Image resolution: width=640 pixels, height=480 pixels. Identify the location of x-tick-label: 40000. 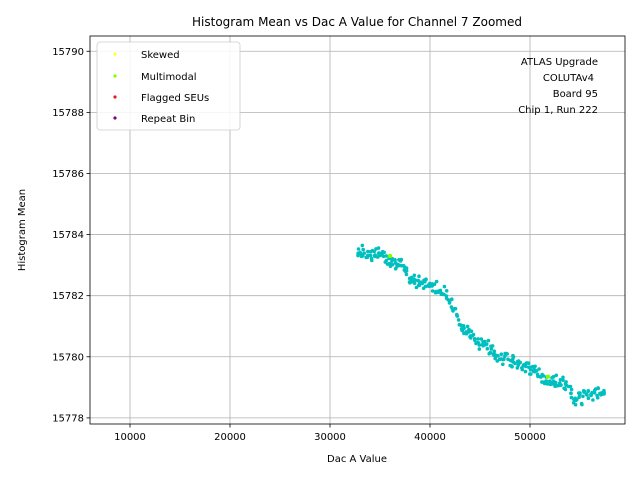
(430, 437).